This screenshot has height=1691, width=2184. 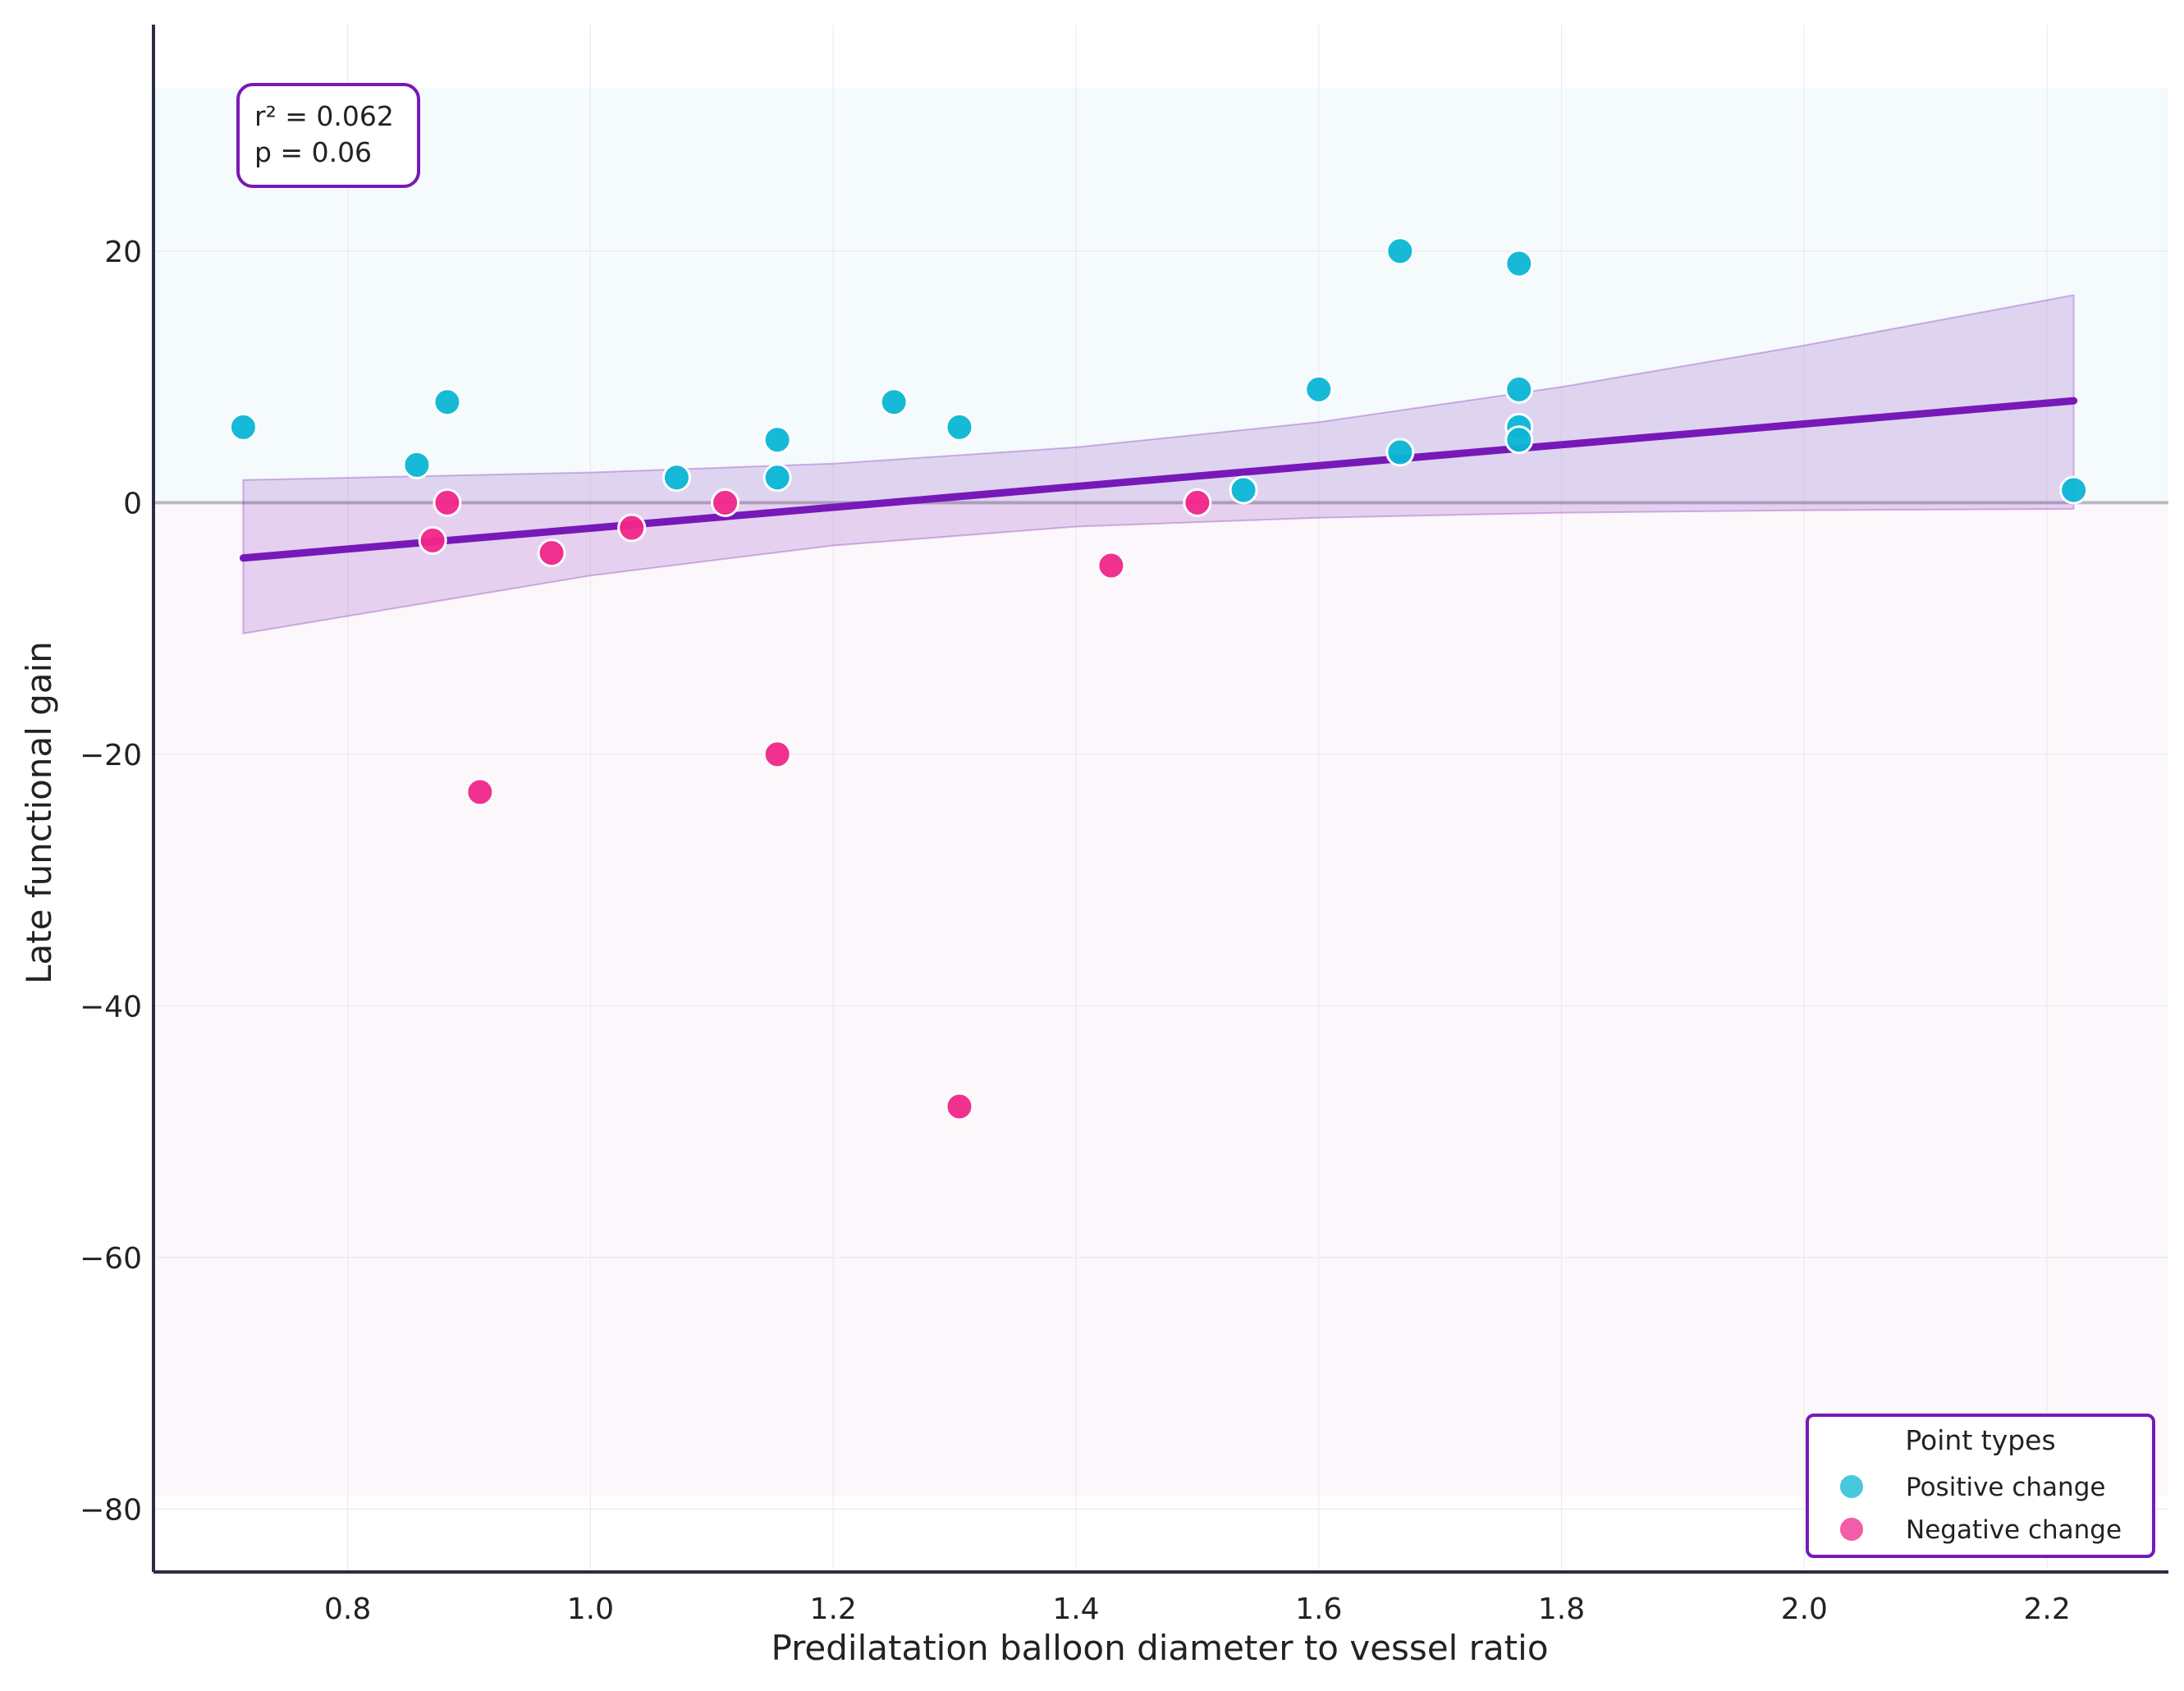 What do you see at coordinates (39, 812) in the screenshot?
I see `y-axis-title: Late functional gain` at bounding box center [39, 812].